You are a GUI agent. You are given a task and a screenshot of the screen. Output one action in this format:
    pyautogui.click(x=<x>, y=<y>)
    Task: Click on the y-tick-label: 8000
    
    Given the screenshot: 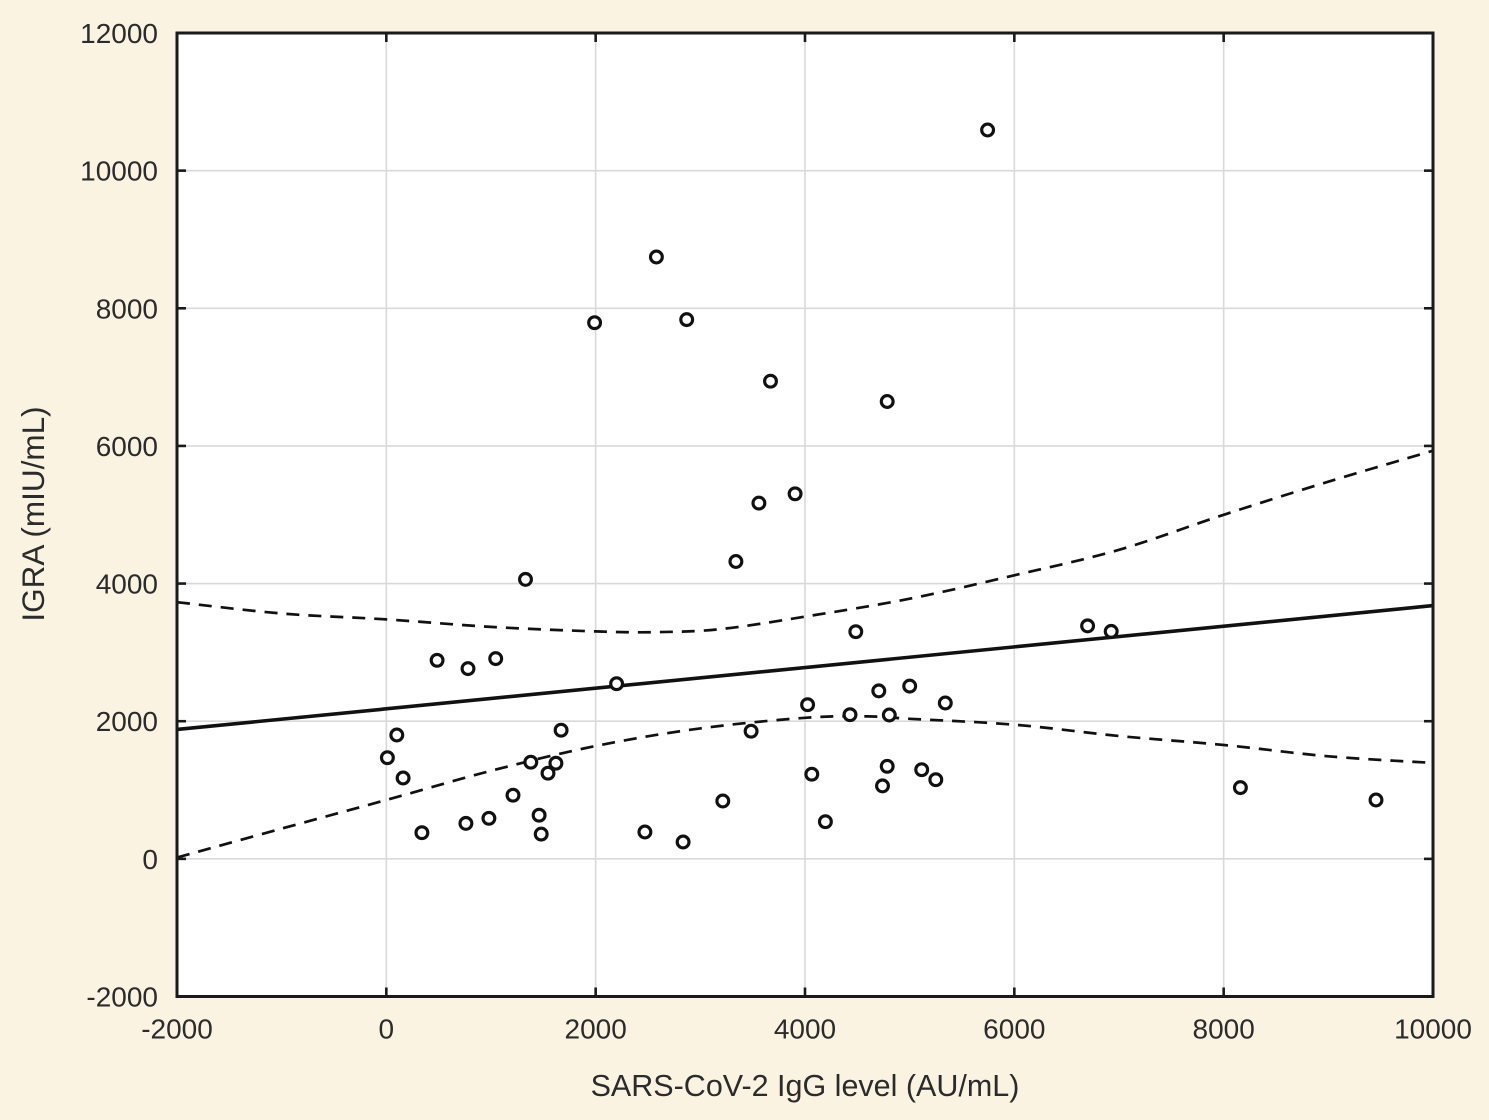 What is the action you would take?
    pyautogui.click(x=127, y=308)
    